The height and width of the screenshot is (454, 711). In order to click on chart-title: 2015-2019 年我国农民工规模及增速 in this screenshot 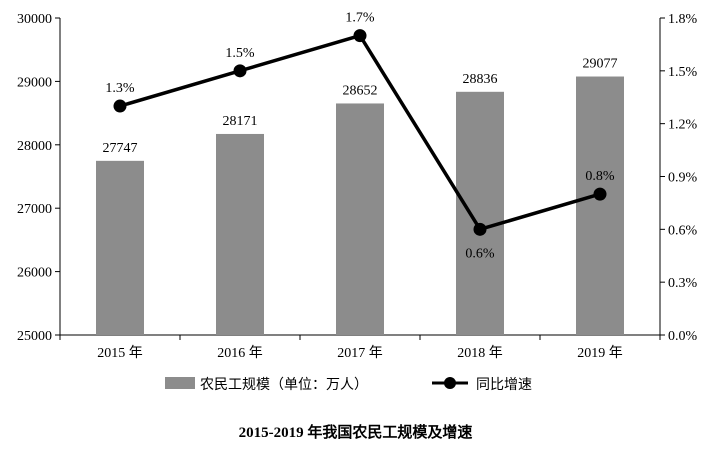, I will do `click(356, 432)`.